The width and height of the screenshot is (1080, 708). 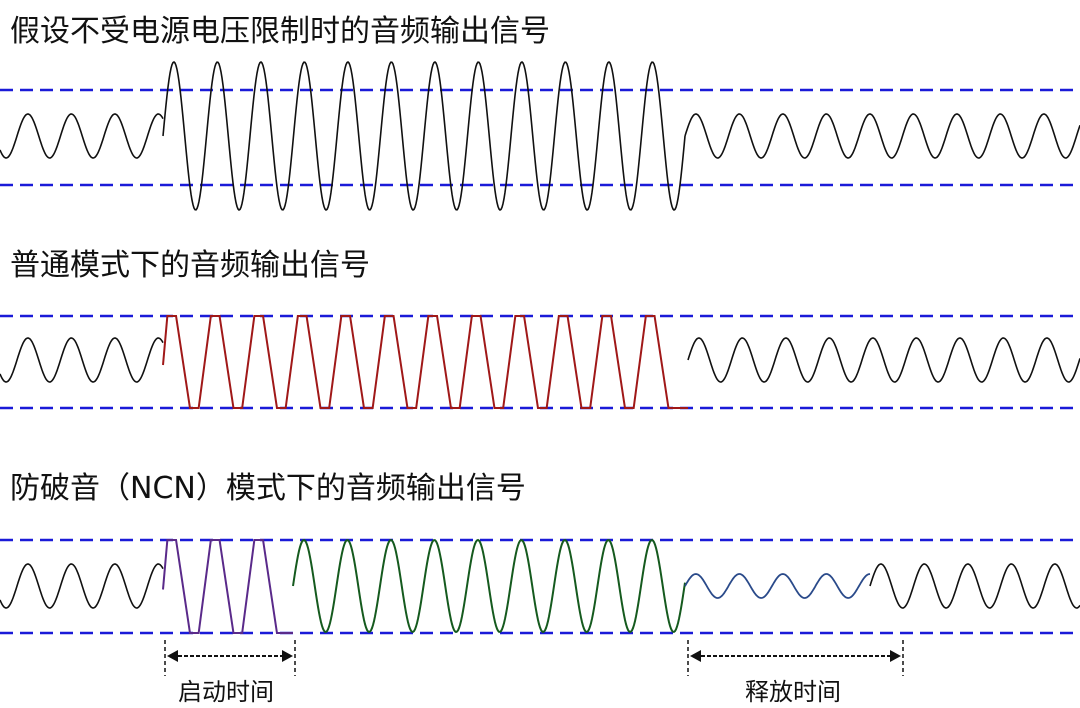 What do you see at coordinates (695, 656) in the screenshot?
I see `release-arrow-head-left` at bounding box center [695, 656].